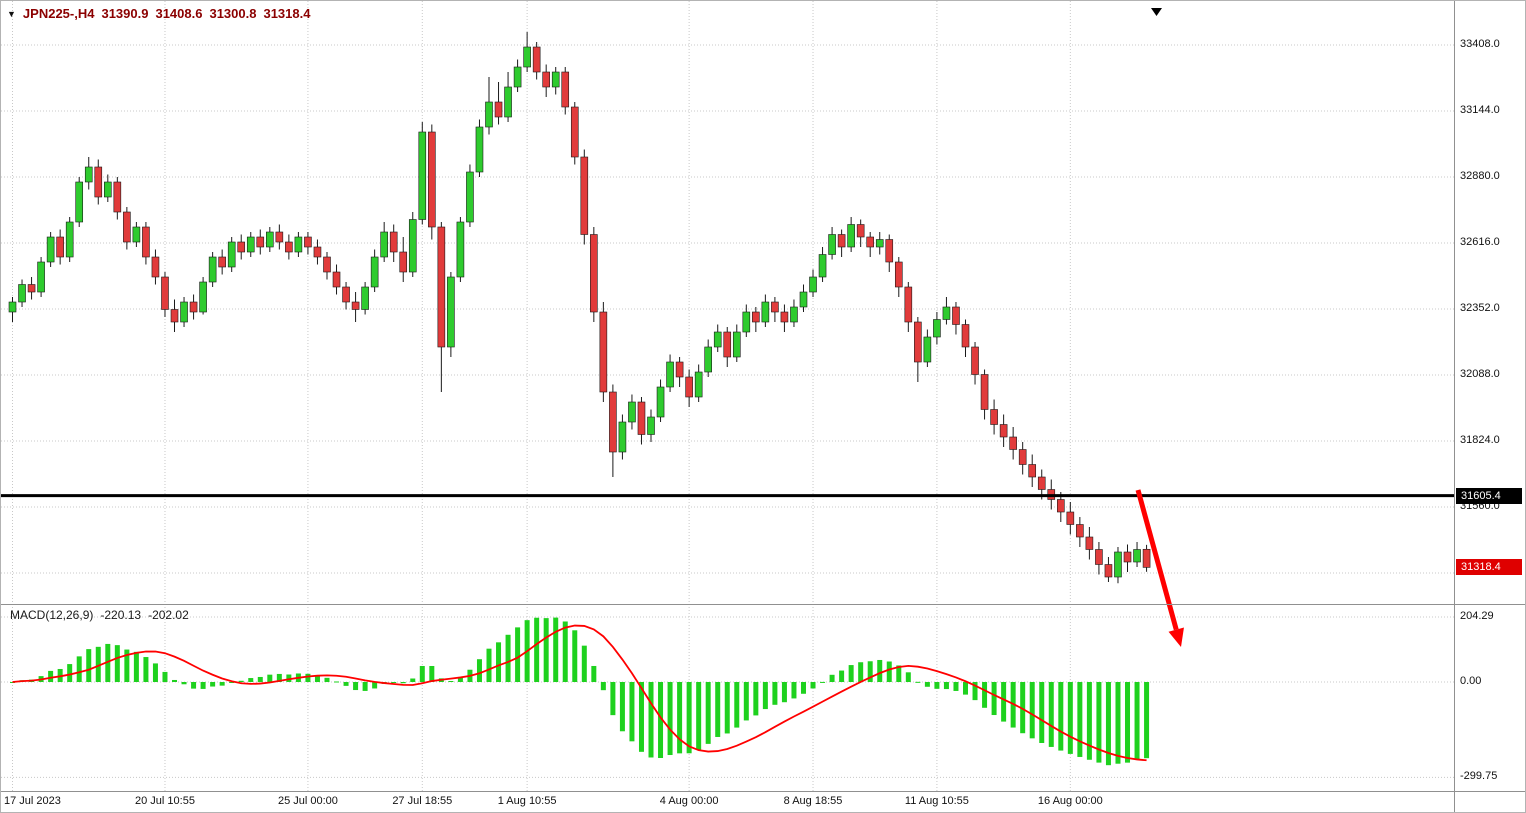  What do you see at coordinates (1480, 176) in the screenshot?
I see `price-tick-label: 32880.0` at bounding box center [1480, 176].